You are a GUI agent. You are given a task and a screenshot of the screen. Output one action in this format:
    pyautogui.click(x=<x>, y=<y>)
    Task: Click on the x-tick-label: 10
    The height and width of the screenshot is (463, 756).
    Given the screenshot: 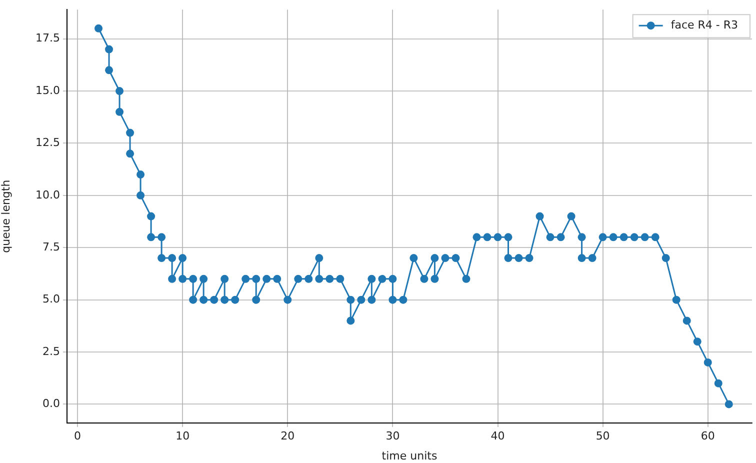 What is the action you would take?
    pyautogui.click(x=183, y=435)
    